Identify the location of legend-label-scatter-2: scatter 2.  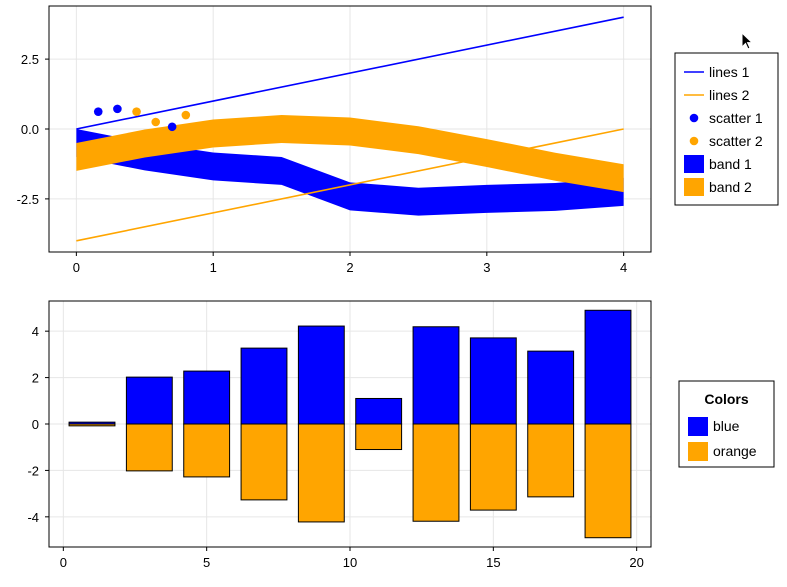
(736, 141).